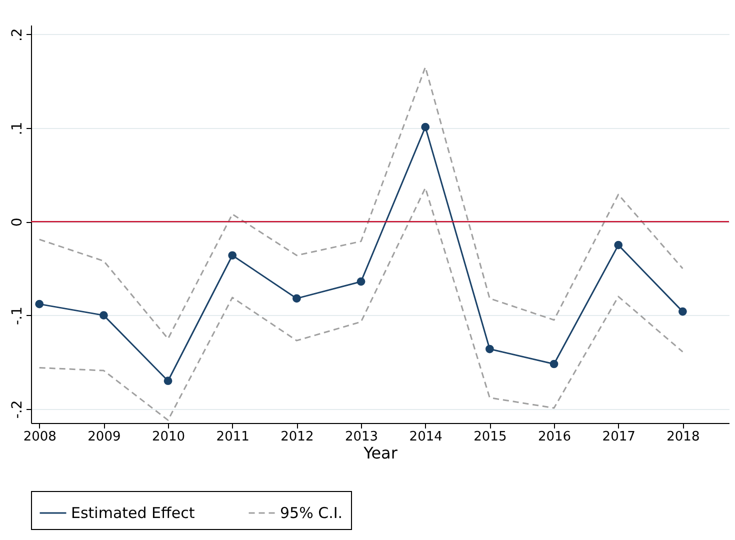  I want to click on y-tick-label: -.2, so click(18, 409).